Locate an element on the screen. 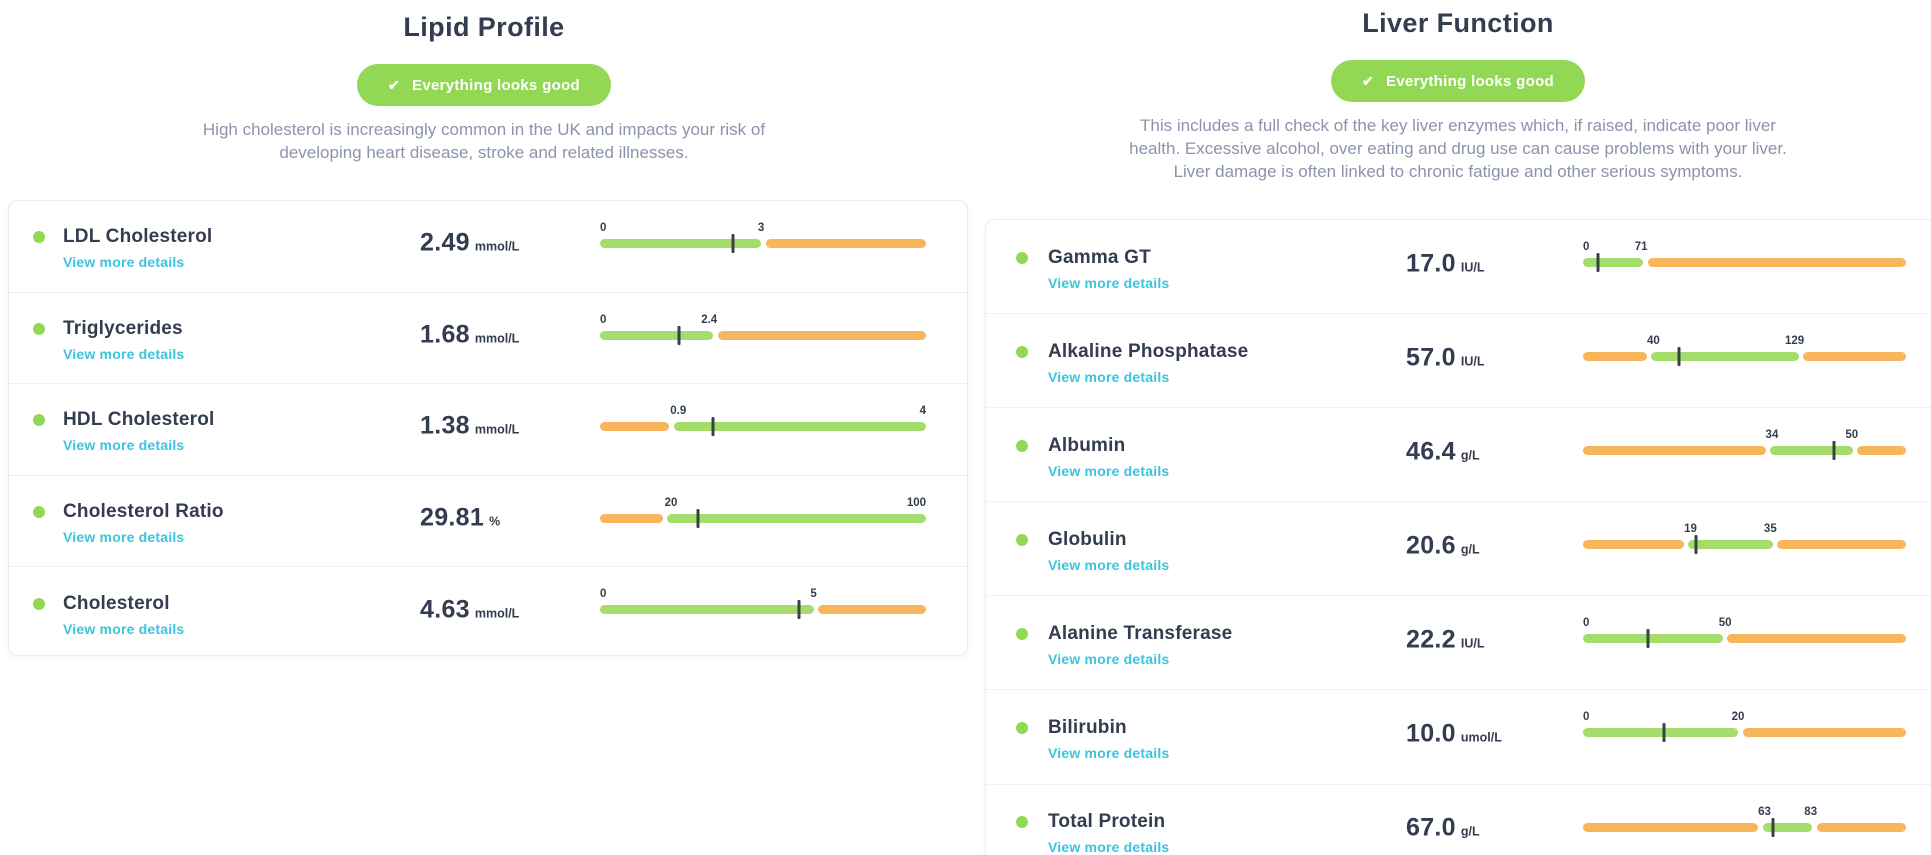 The width and height of the screenshot is (1931, 855). test-name: HDL Cholesterol is located at coordinates (139, 420).